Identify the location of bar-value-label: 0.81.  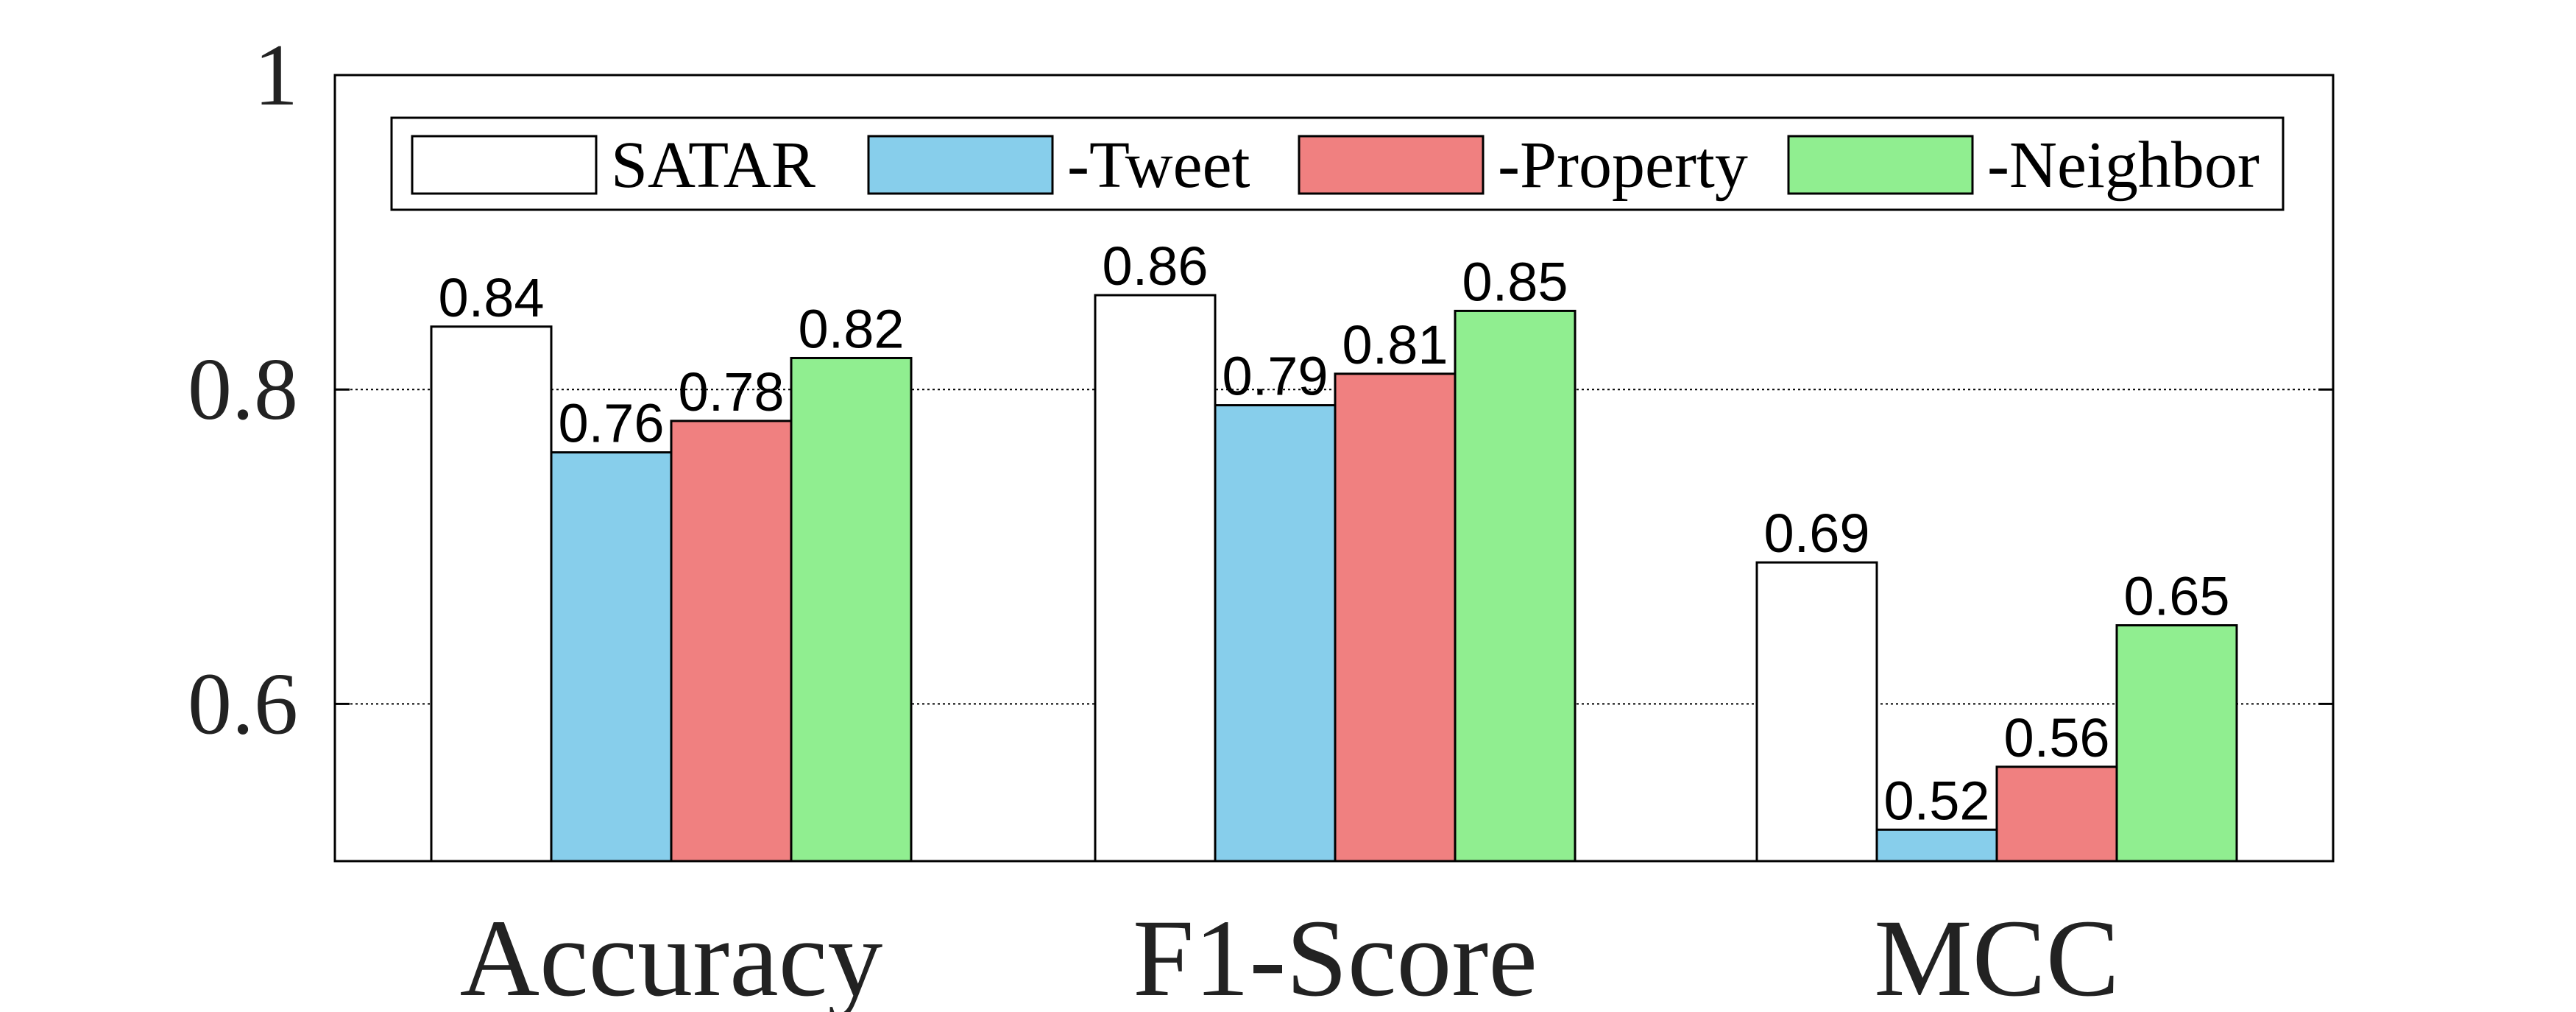
(1395, 344).